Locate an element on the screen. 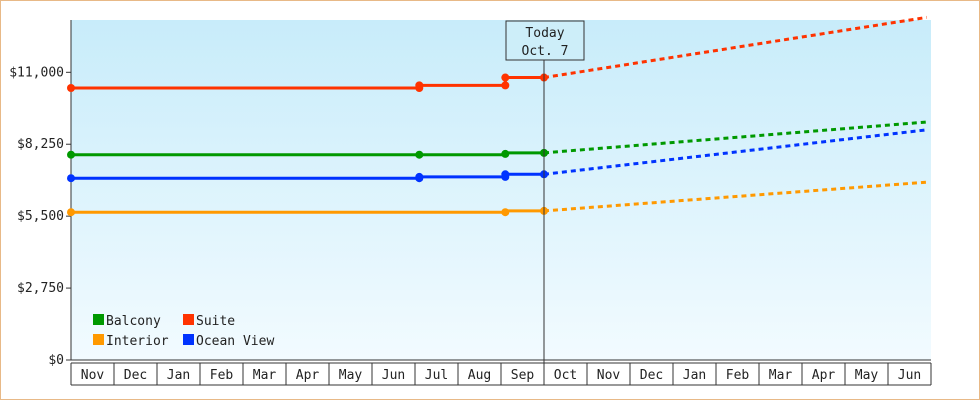 The width and height of the screenshot is (980, 400). today-box is located at coordinates (545, 40).